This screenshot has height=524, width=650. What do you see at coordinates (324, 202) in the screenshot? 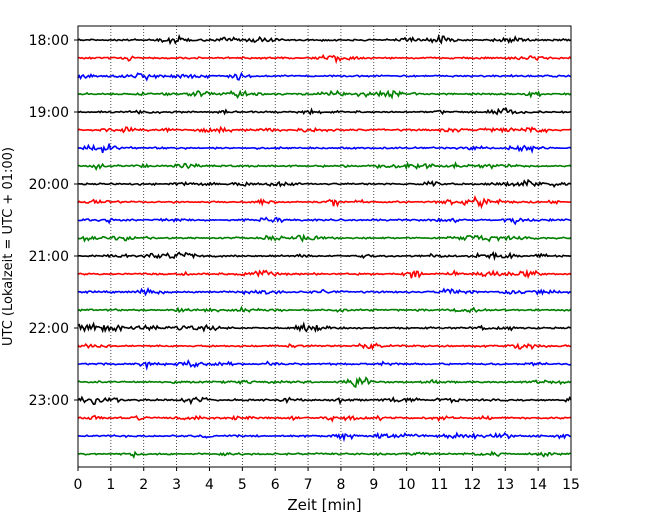
I see `trace-2015` at bounding box center [324, 202].